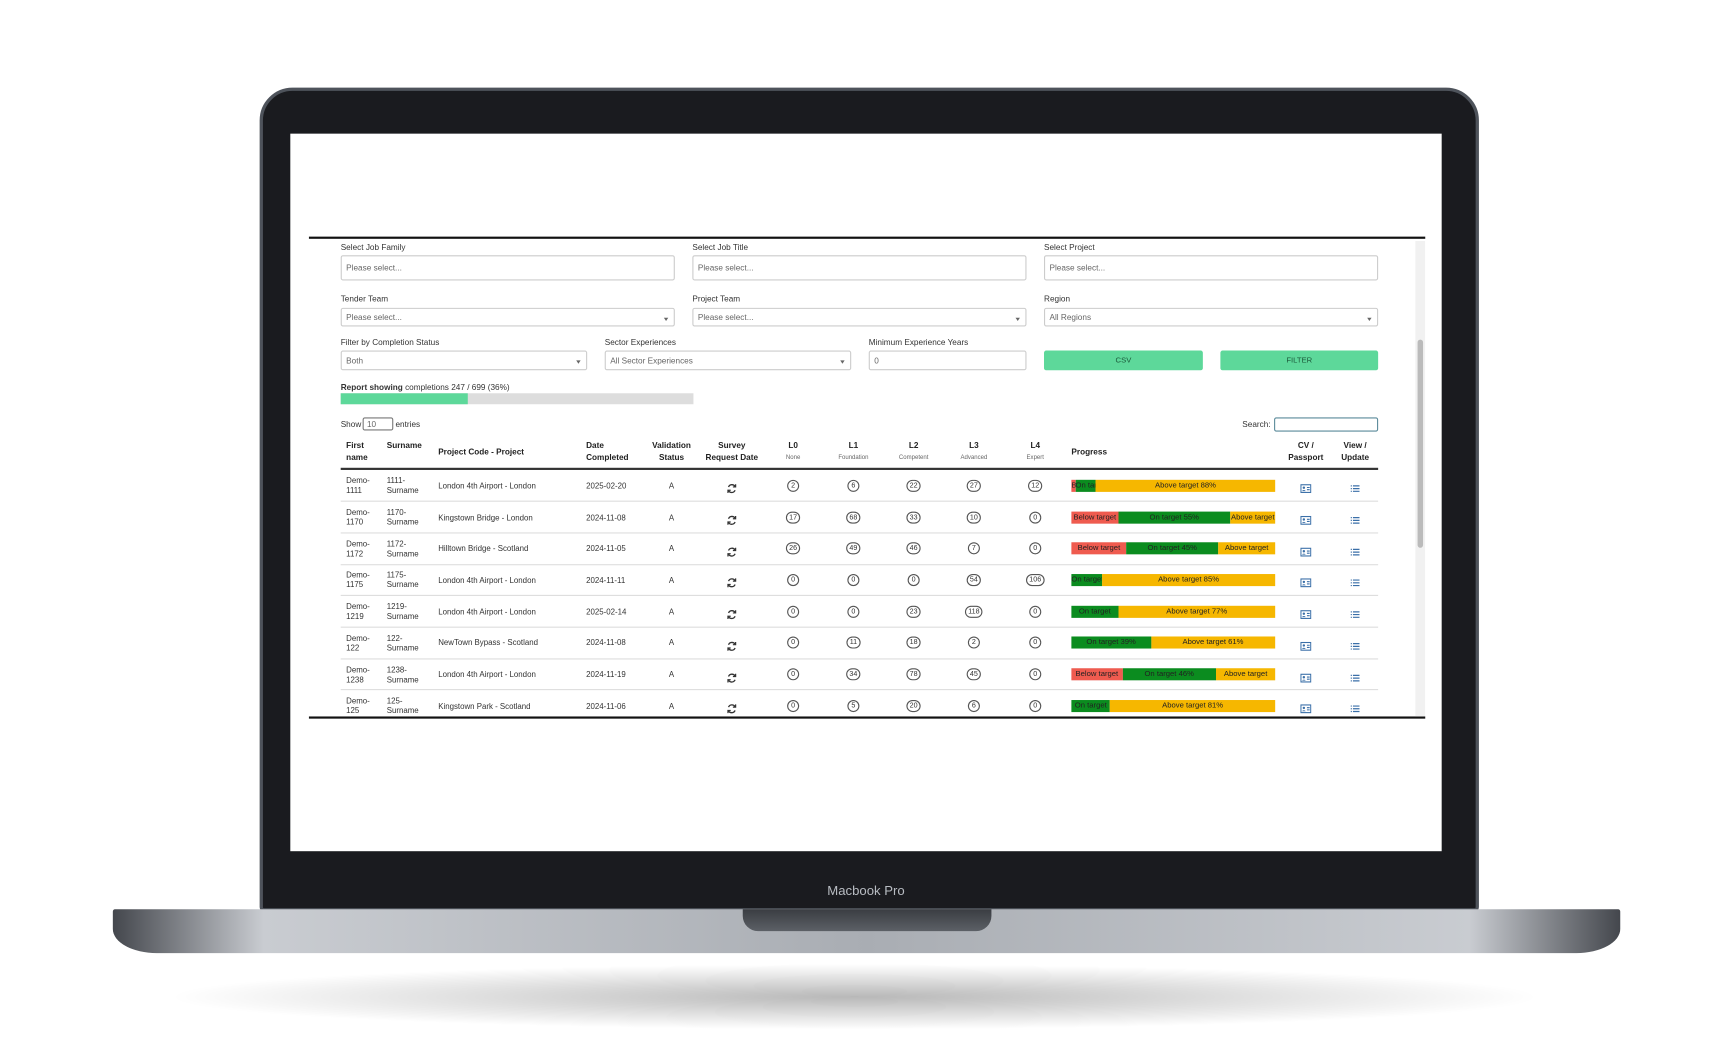  What do you see at coordinates (1070, 317) in the screenshot?
I see `filter-value: All Regions` at bounding box center [1070, 317].